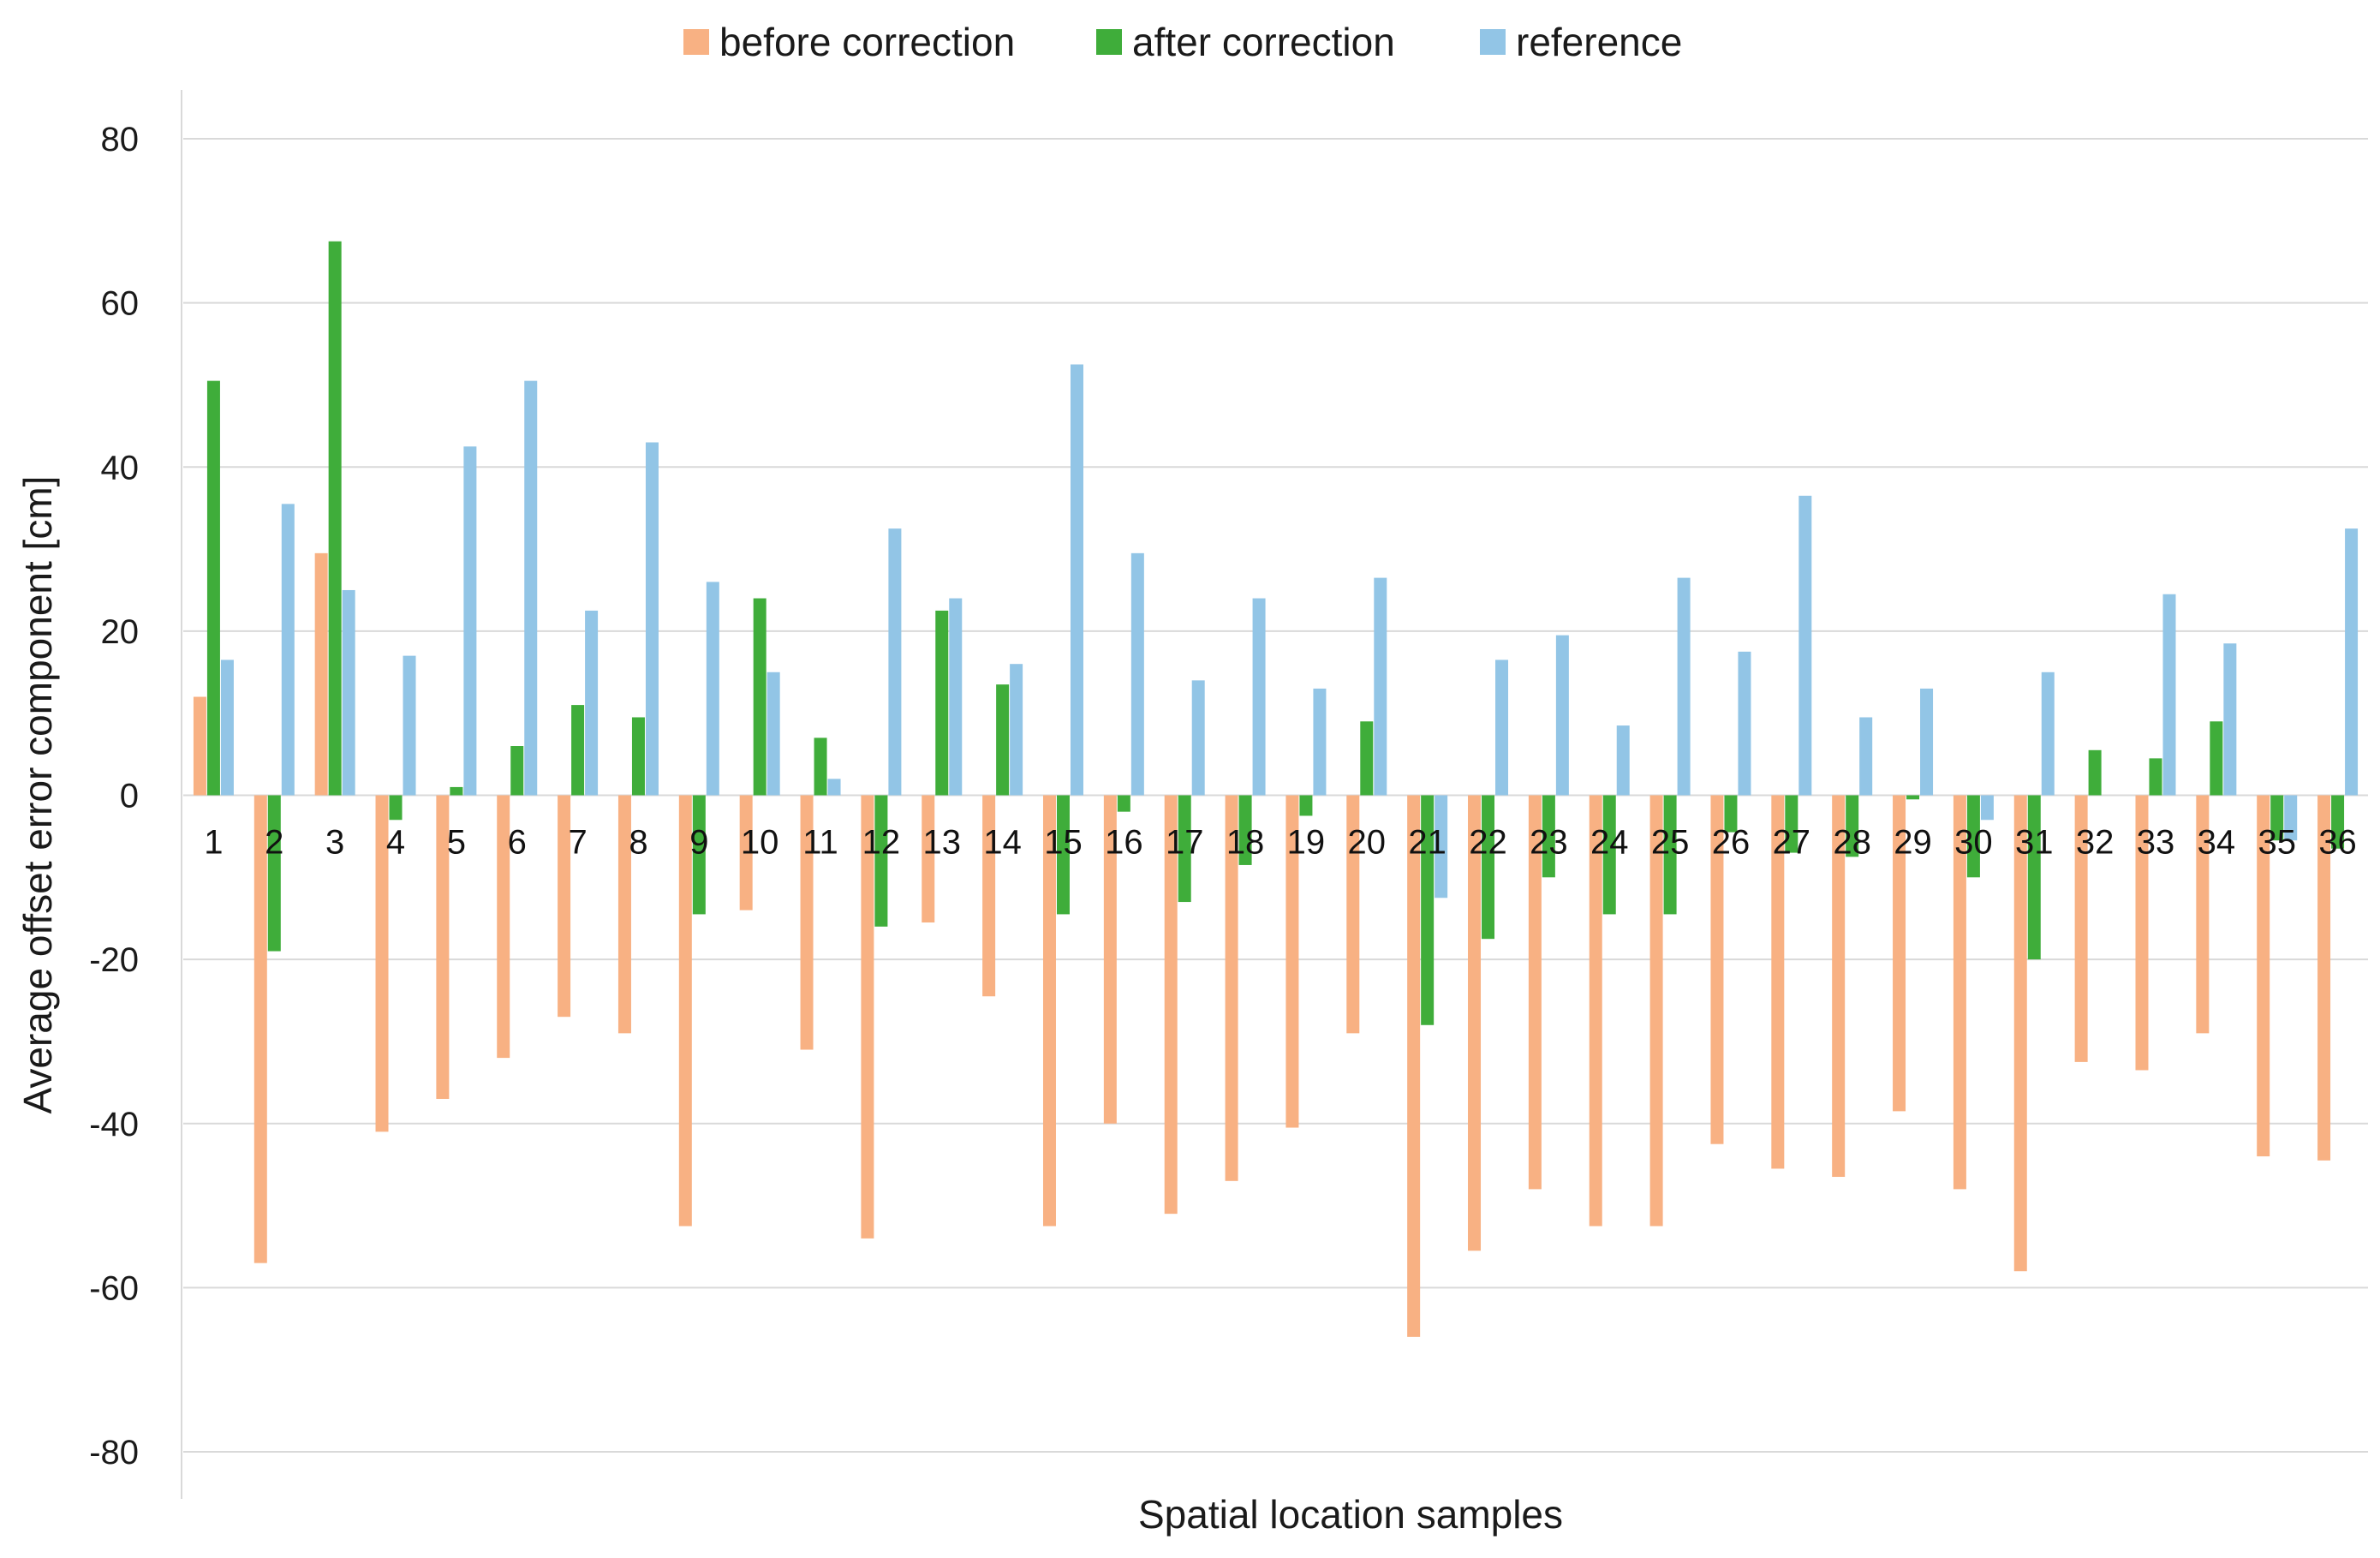 The width and height of the screenshot is (2380, 1558). I want to click on x-category-label: 10, so click(760, 843).